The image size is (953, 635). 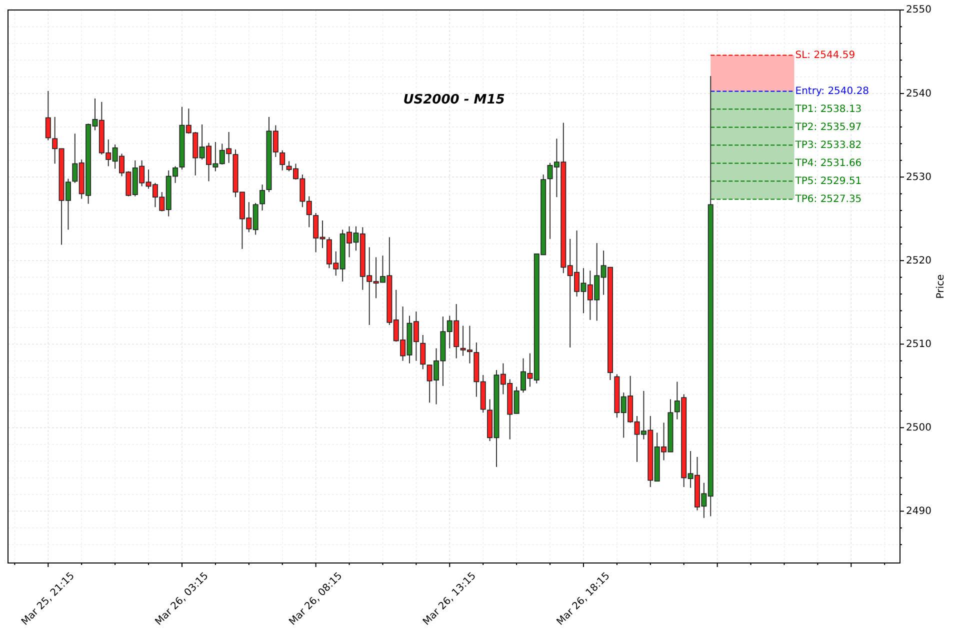 What do you see at coordinates (828, 127) in the screenshot?
I see `ref-line-label: TP2: 2535.97` at bounding box center [828, 127].